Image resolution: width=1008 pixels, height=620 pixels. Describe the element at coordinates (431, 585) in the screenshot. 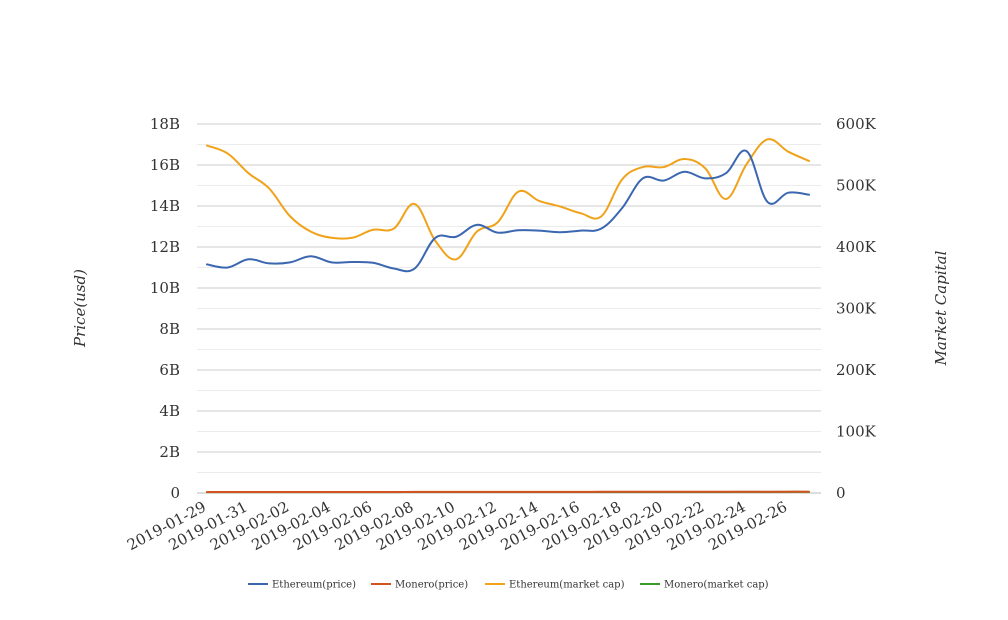

I see `legend-label: Monero(price)` at that location.